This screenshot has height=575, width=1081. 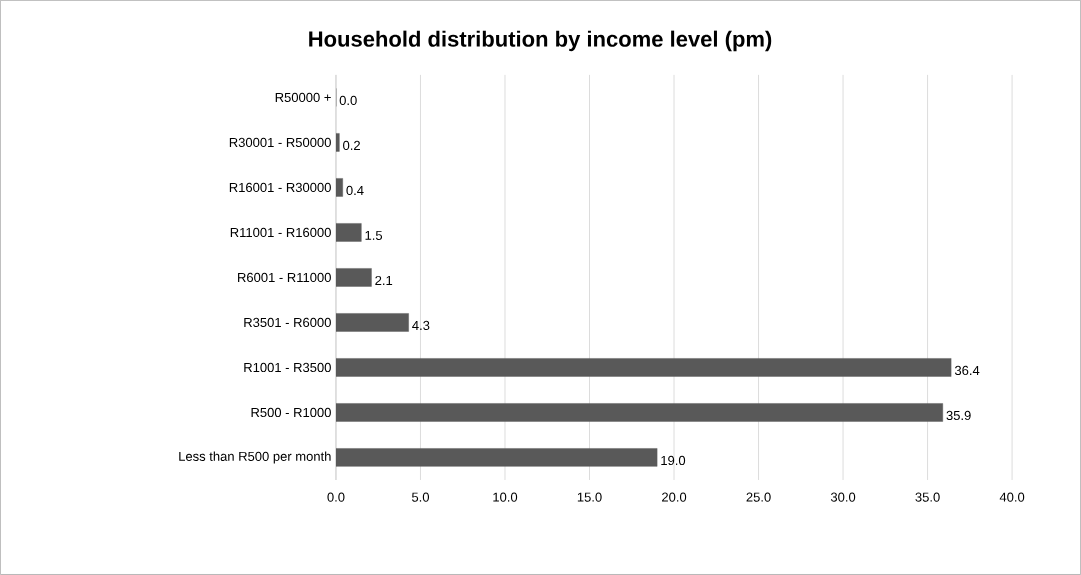 What do you see at coordinates (927, 497) in the screenshot?
I see `x-tick-label: 35.0` at bounding box center [927, 497].